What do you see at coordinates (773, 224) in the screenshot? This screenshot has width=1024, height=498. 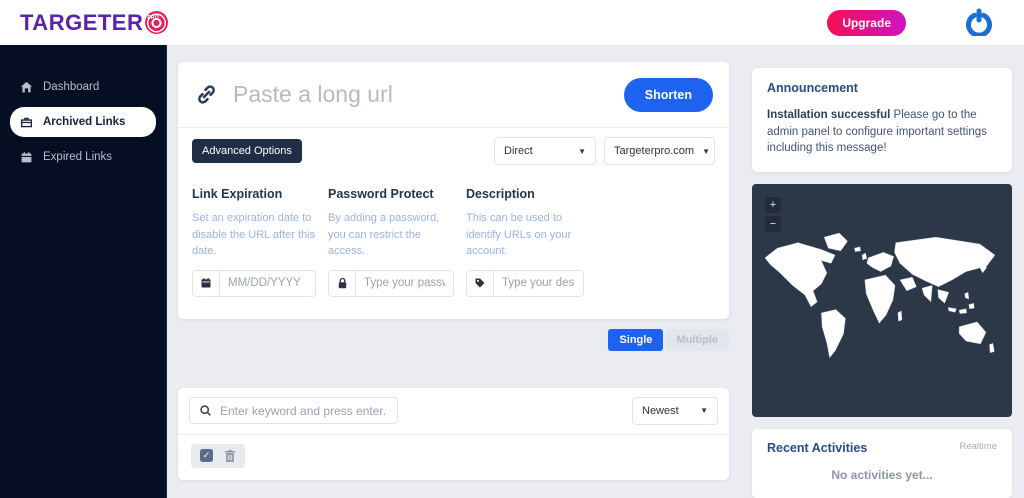 I see `map-zoom-out-button: −` at bounding box center [773, 224].